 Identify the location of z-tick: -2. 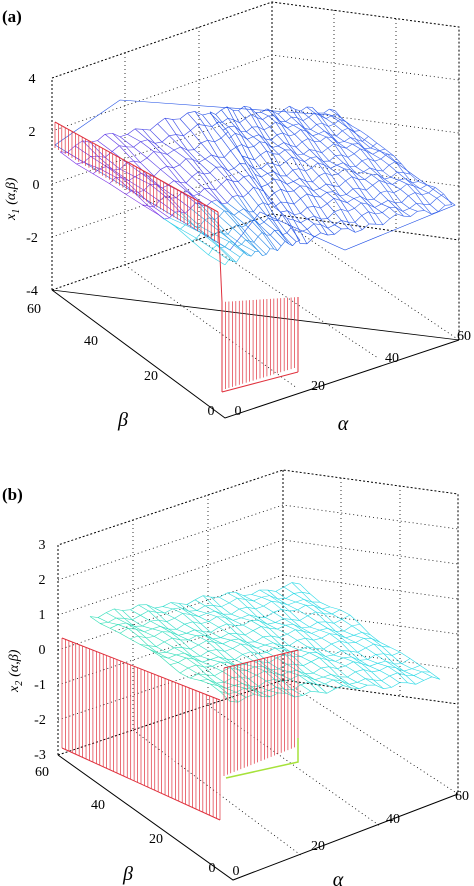
(32, 238).